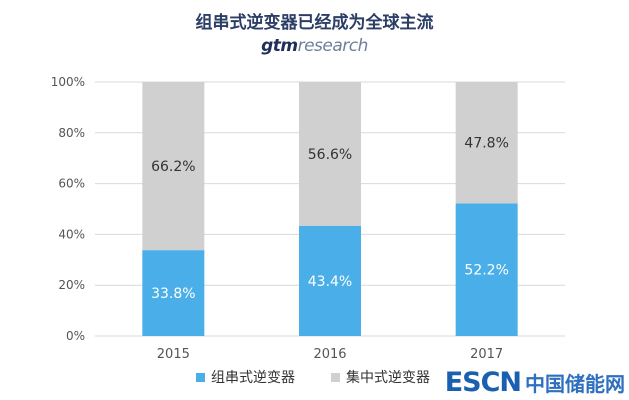 The width and height of the screenshot is (629, 400). I want to click on x-tick-label: 2017, so click(486, 354).